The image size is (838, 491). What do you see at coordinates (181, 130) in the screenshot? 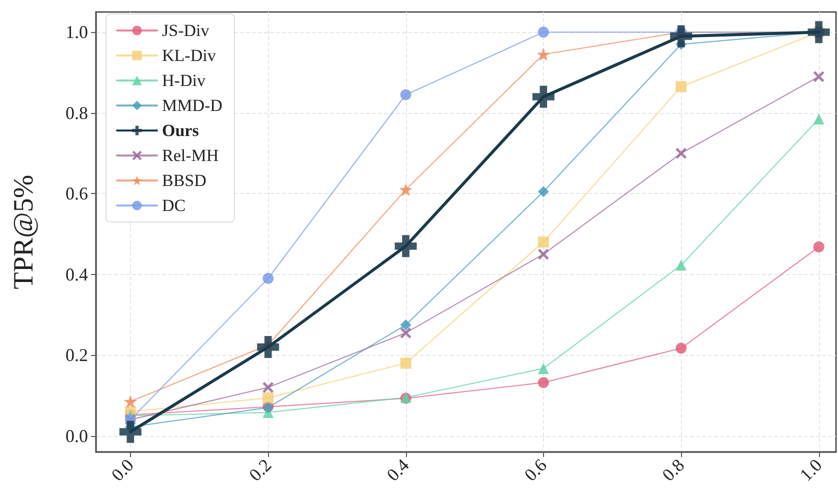
I see `legend-label: Ours` at bounding box center [181, 130].